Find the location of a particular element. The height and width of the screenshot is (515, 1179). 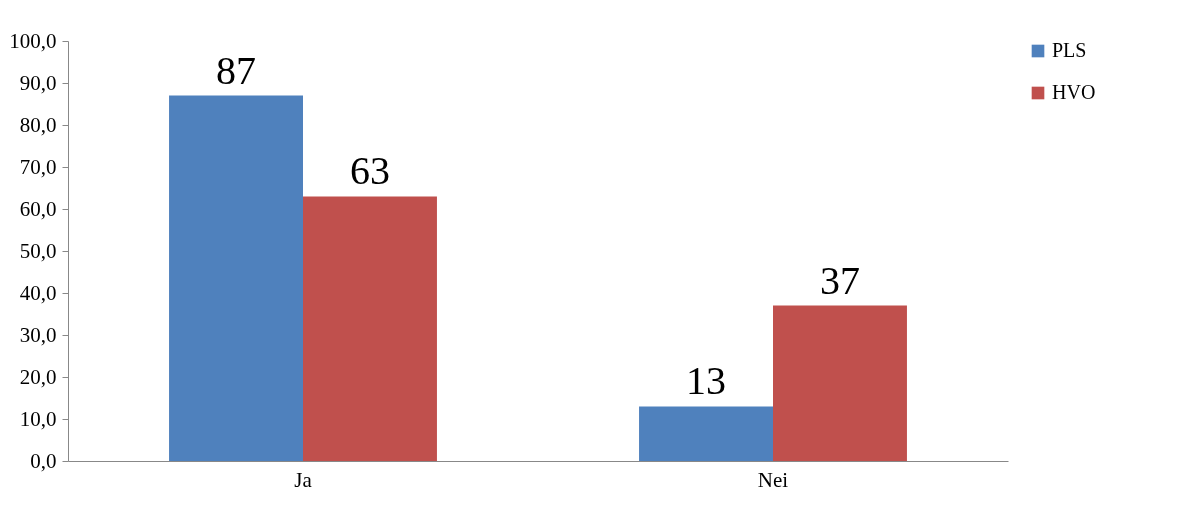

y-tick-label: 40,0 is located at coordinates (38, 292).